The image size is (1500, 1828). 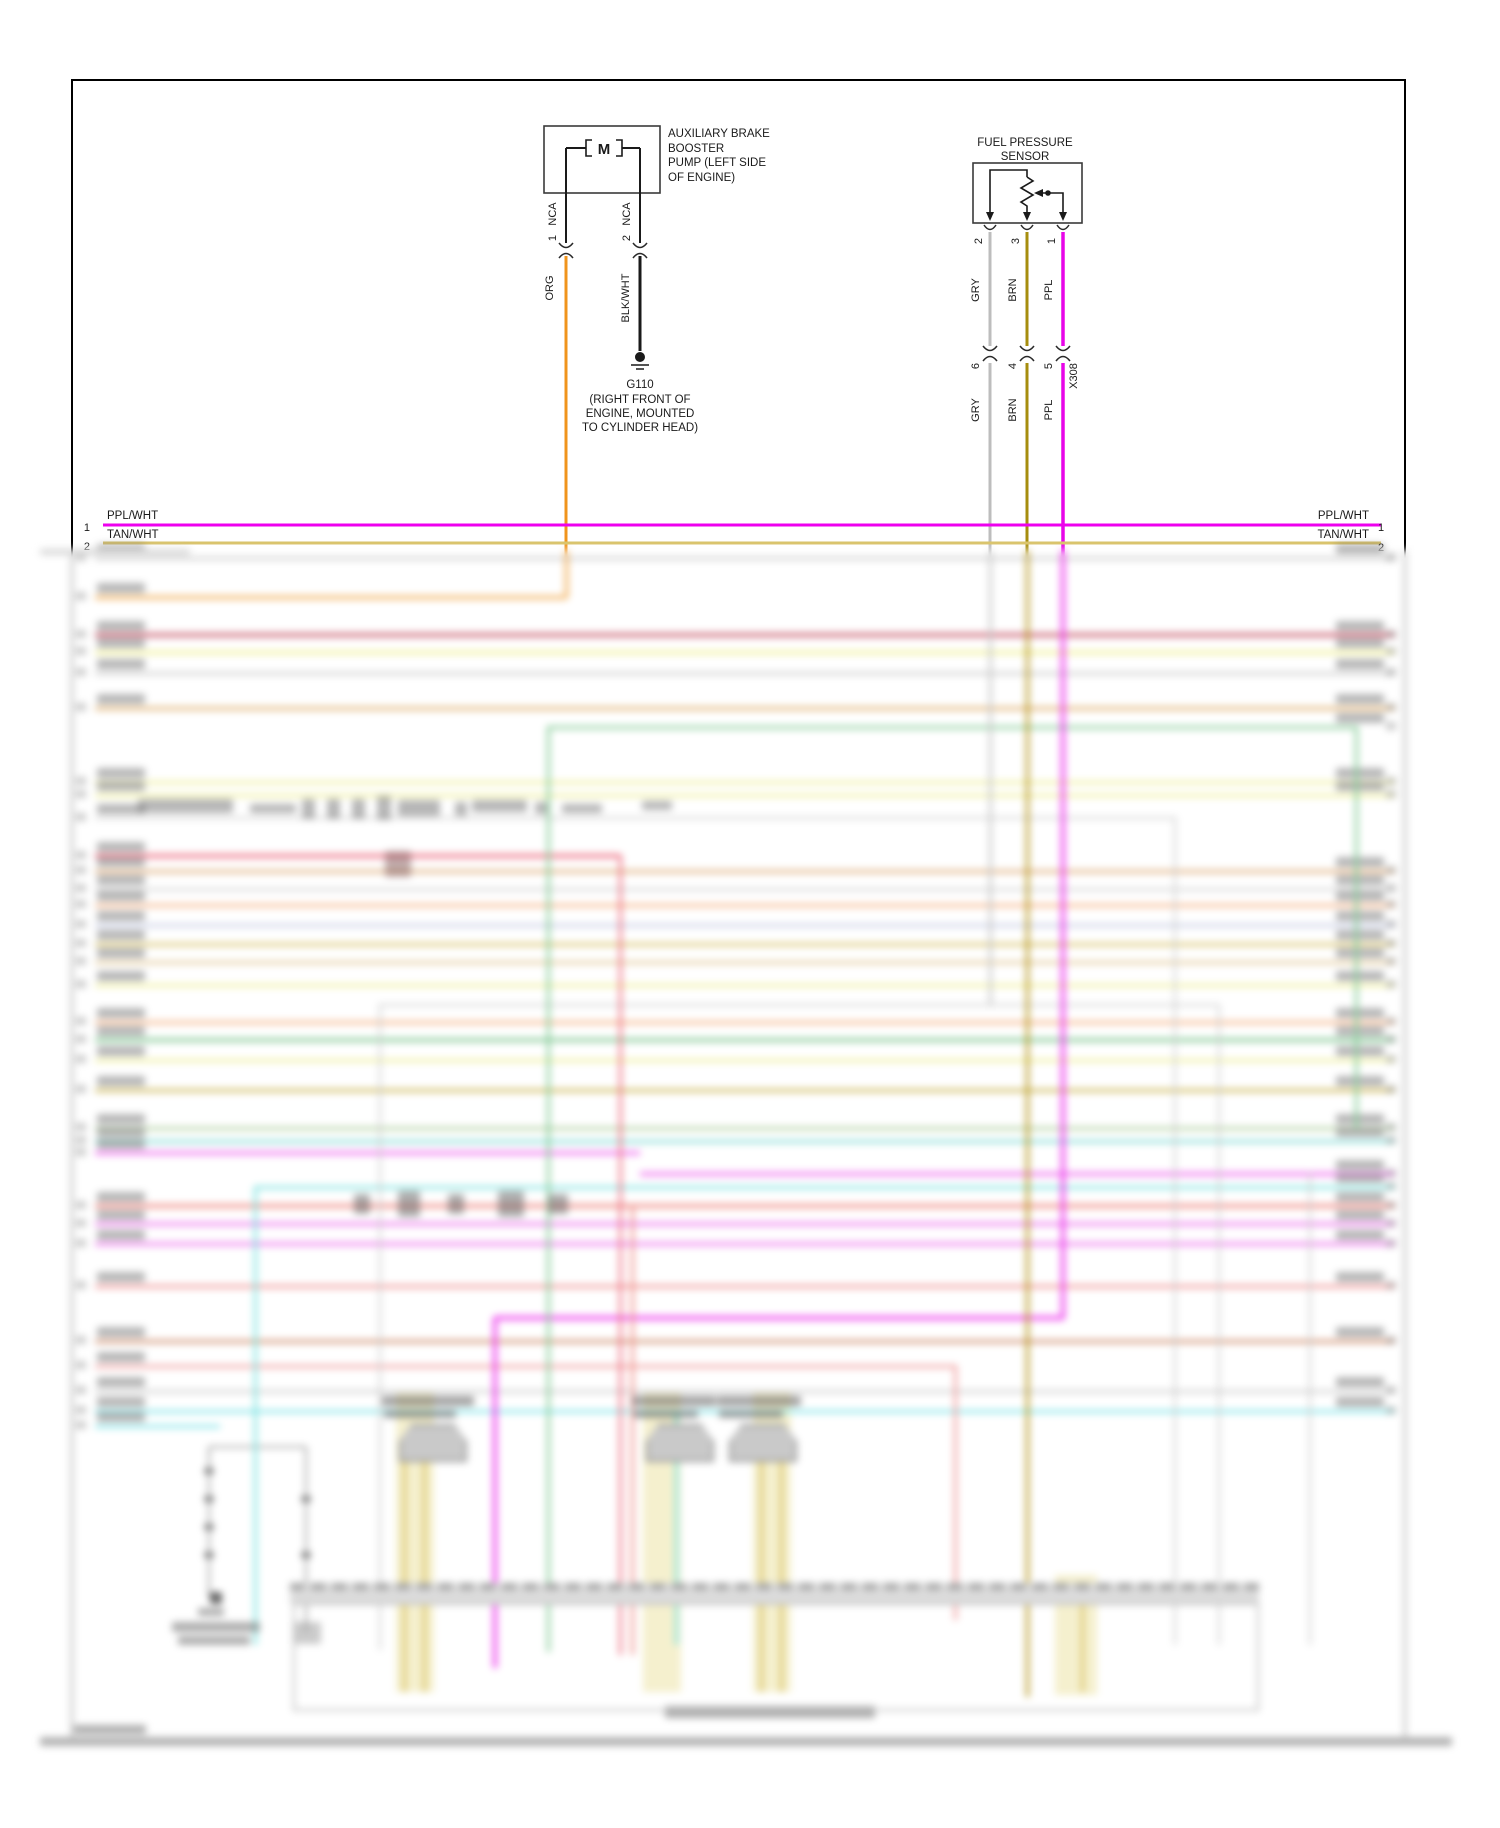 What do you see at coordinates (990, 216) in the screenshot?
I see `pin2-arrow-icon` at bounding box center [990, 216].